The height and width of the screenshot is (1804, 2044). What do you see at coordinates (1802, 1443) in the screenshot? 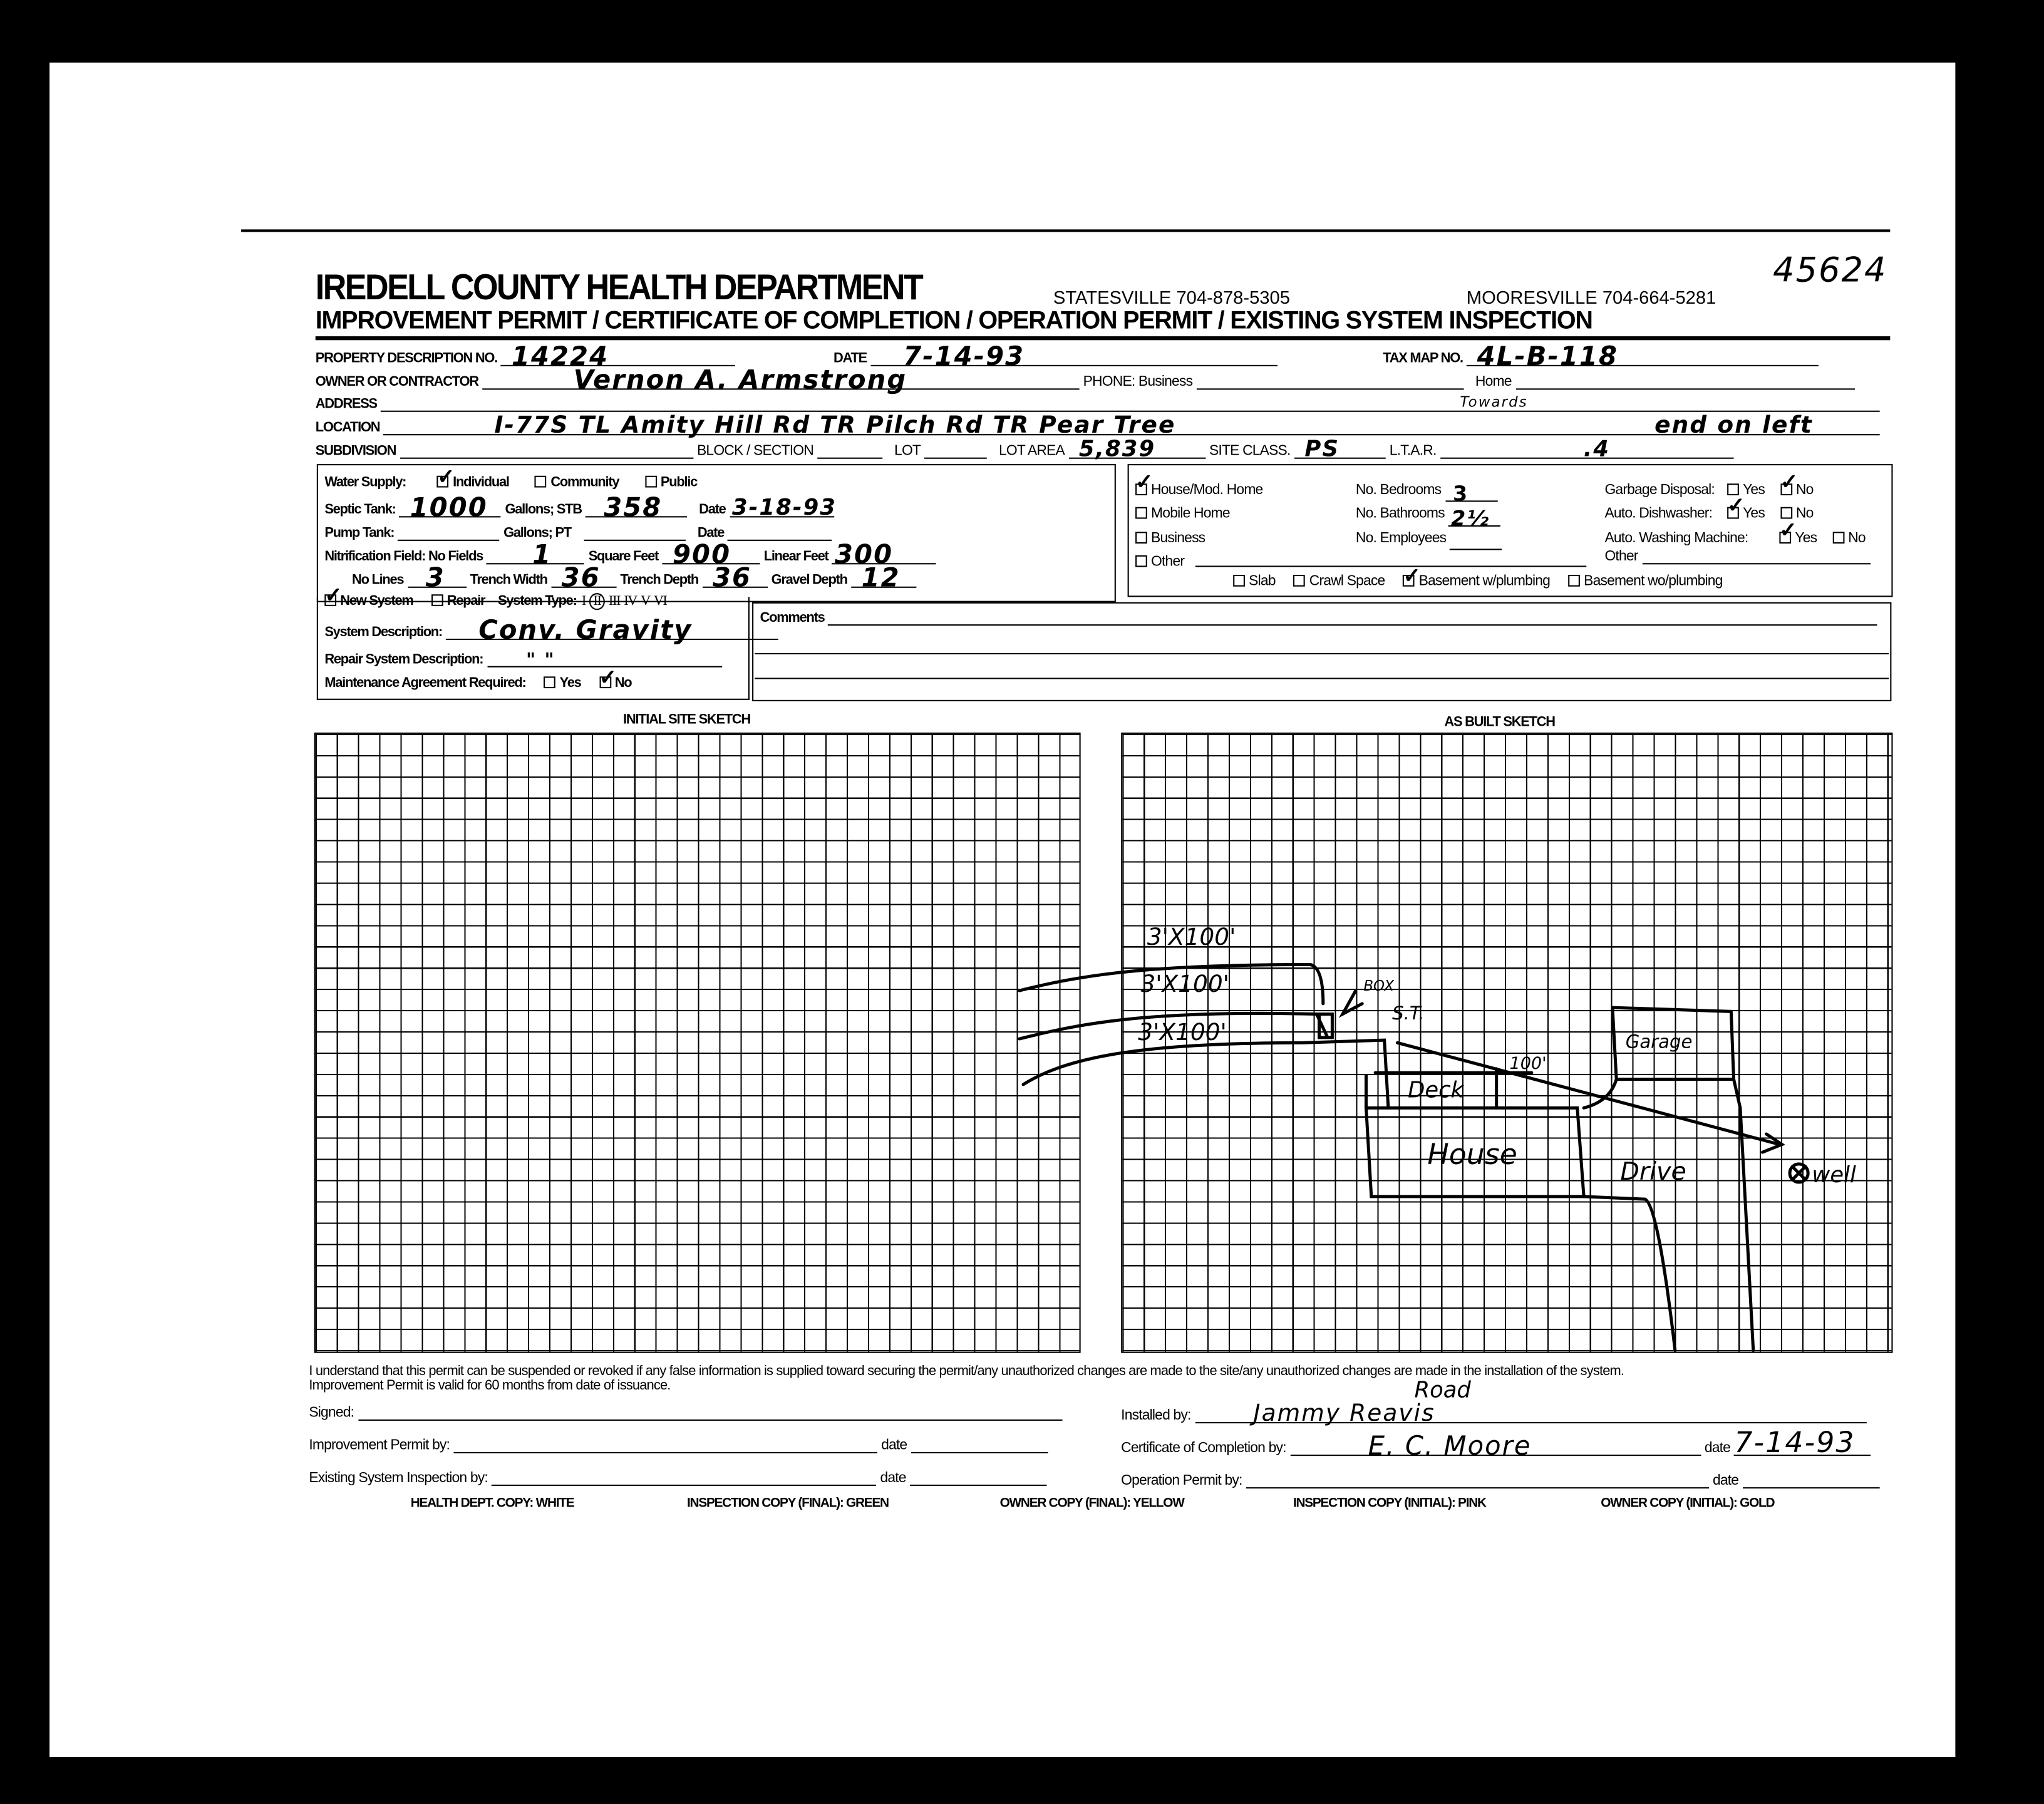
I see `certificate-date-field: 7-14-93` at bounding box center [1802, 1443].